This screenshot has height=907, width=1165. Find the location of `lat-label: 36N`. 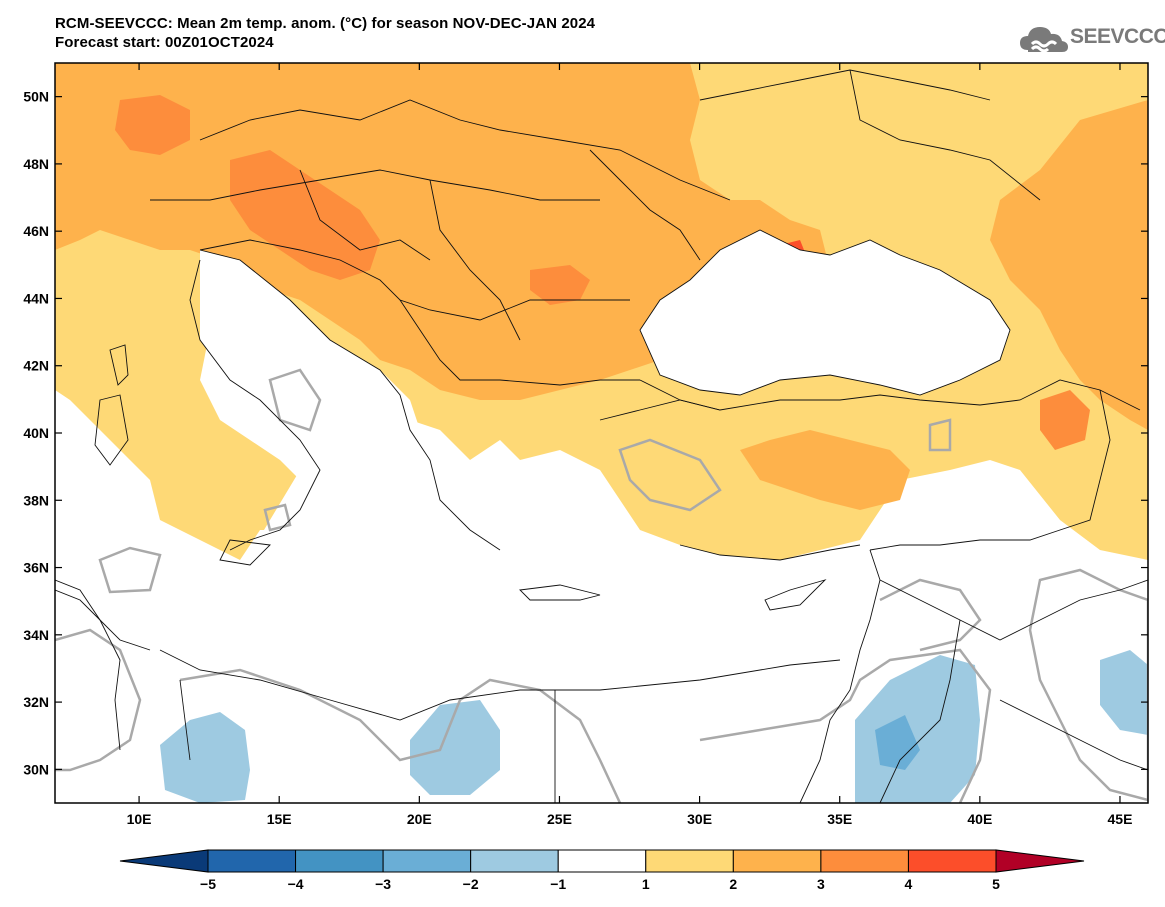

lat-label: 36N is located at coordinates (36, 568).